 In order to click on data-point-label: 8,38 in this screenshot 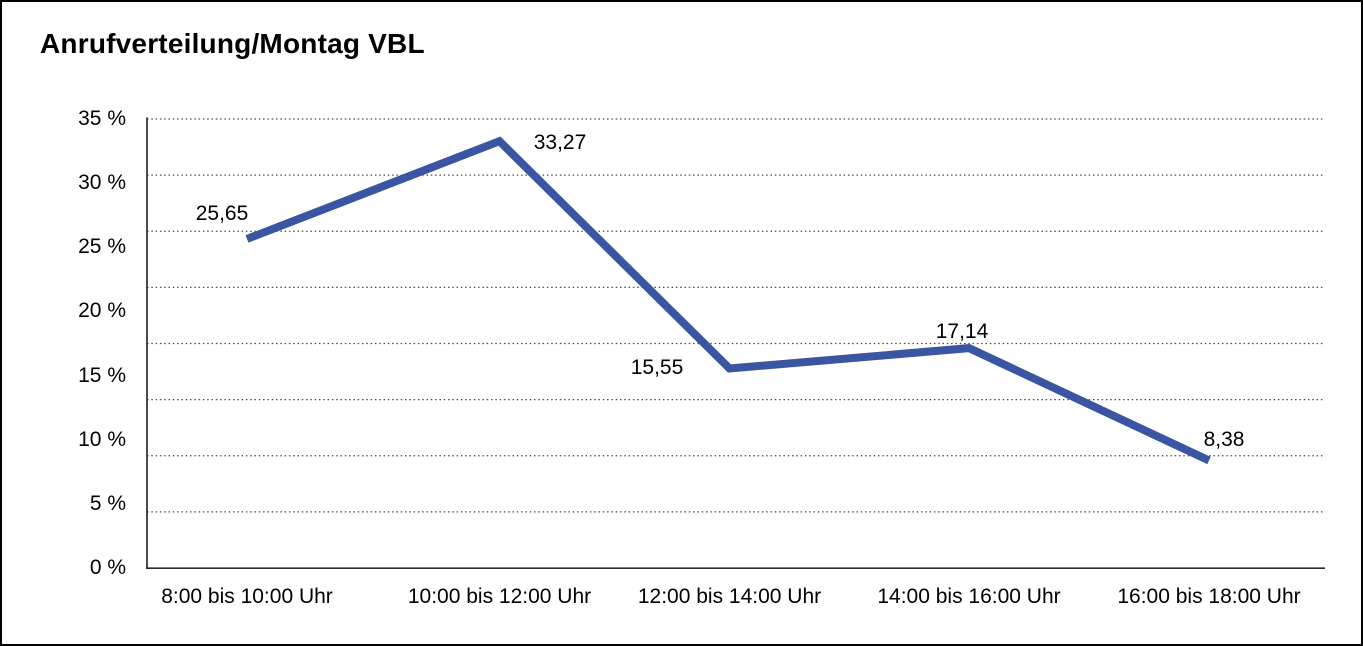, I will do `click(1224, 439)`.